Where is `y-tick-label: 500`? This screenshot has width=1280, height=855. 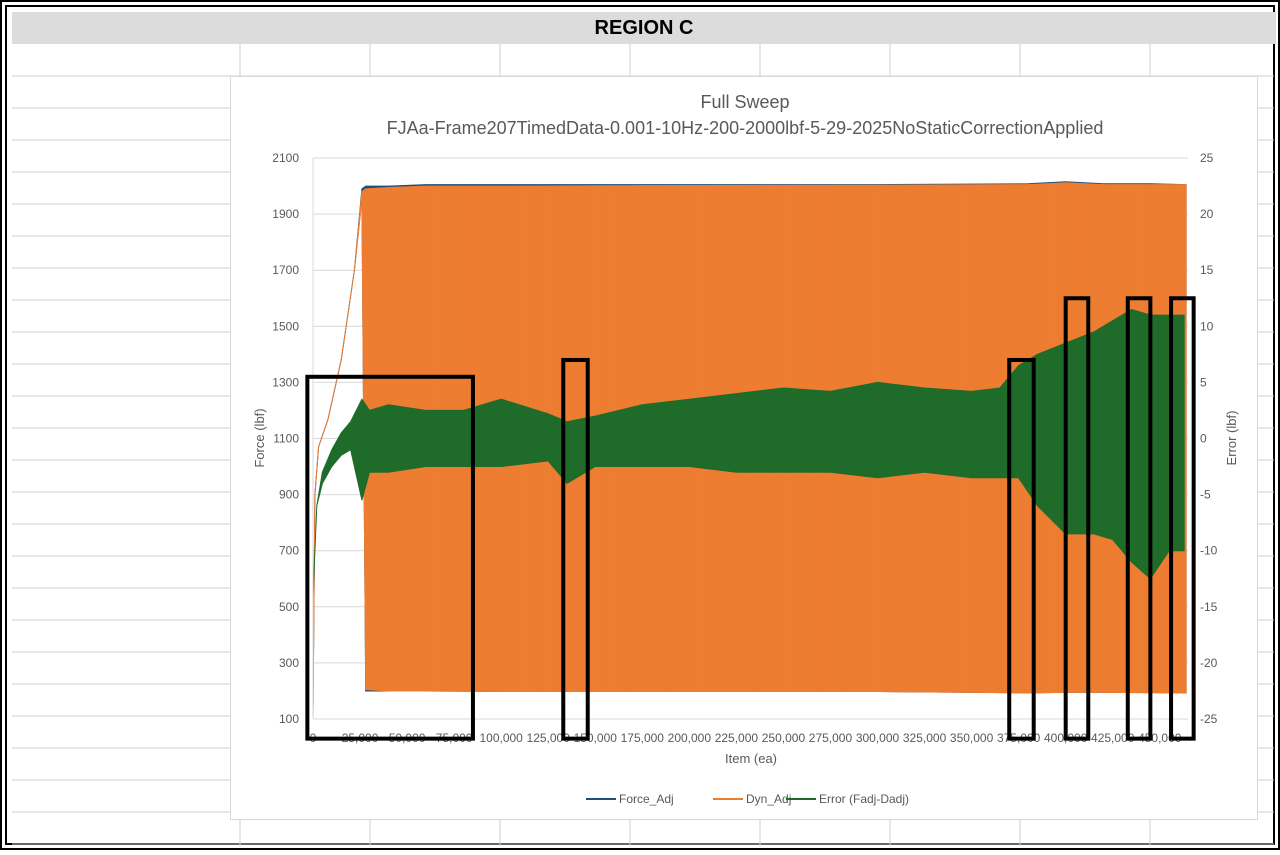
y-tick-label: 500 is located at coordinates (289, 607).